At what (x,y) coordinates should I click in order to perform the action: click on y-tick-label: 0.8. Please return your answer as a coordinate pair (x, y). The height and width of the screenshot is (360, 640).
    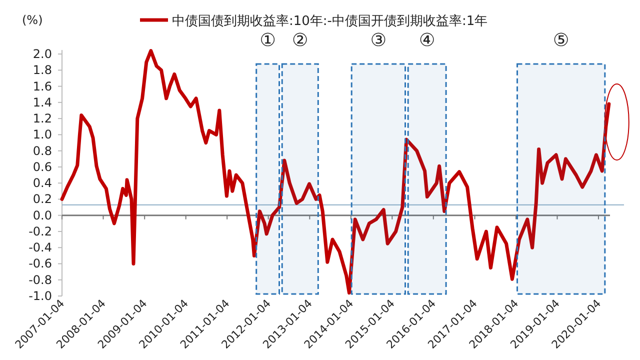
    Looking at the image, I should click on (42, 151).